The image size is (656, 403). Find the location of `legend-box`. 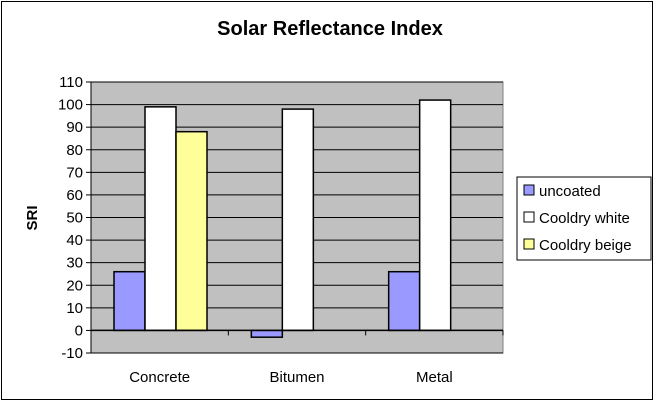

legend-box is located at coordinates (584, 218).